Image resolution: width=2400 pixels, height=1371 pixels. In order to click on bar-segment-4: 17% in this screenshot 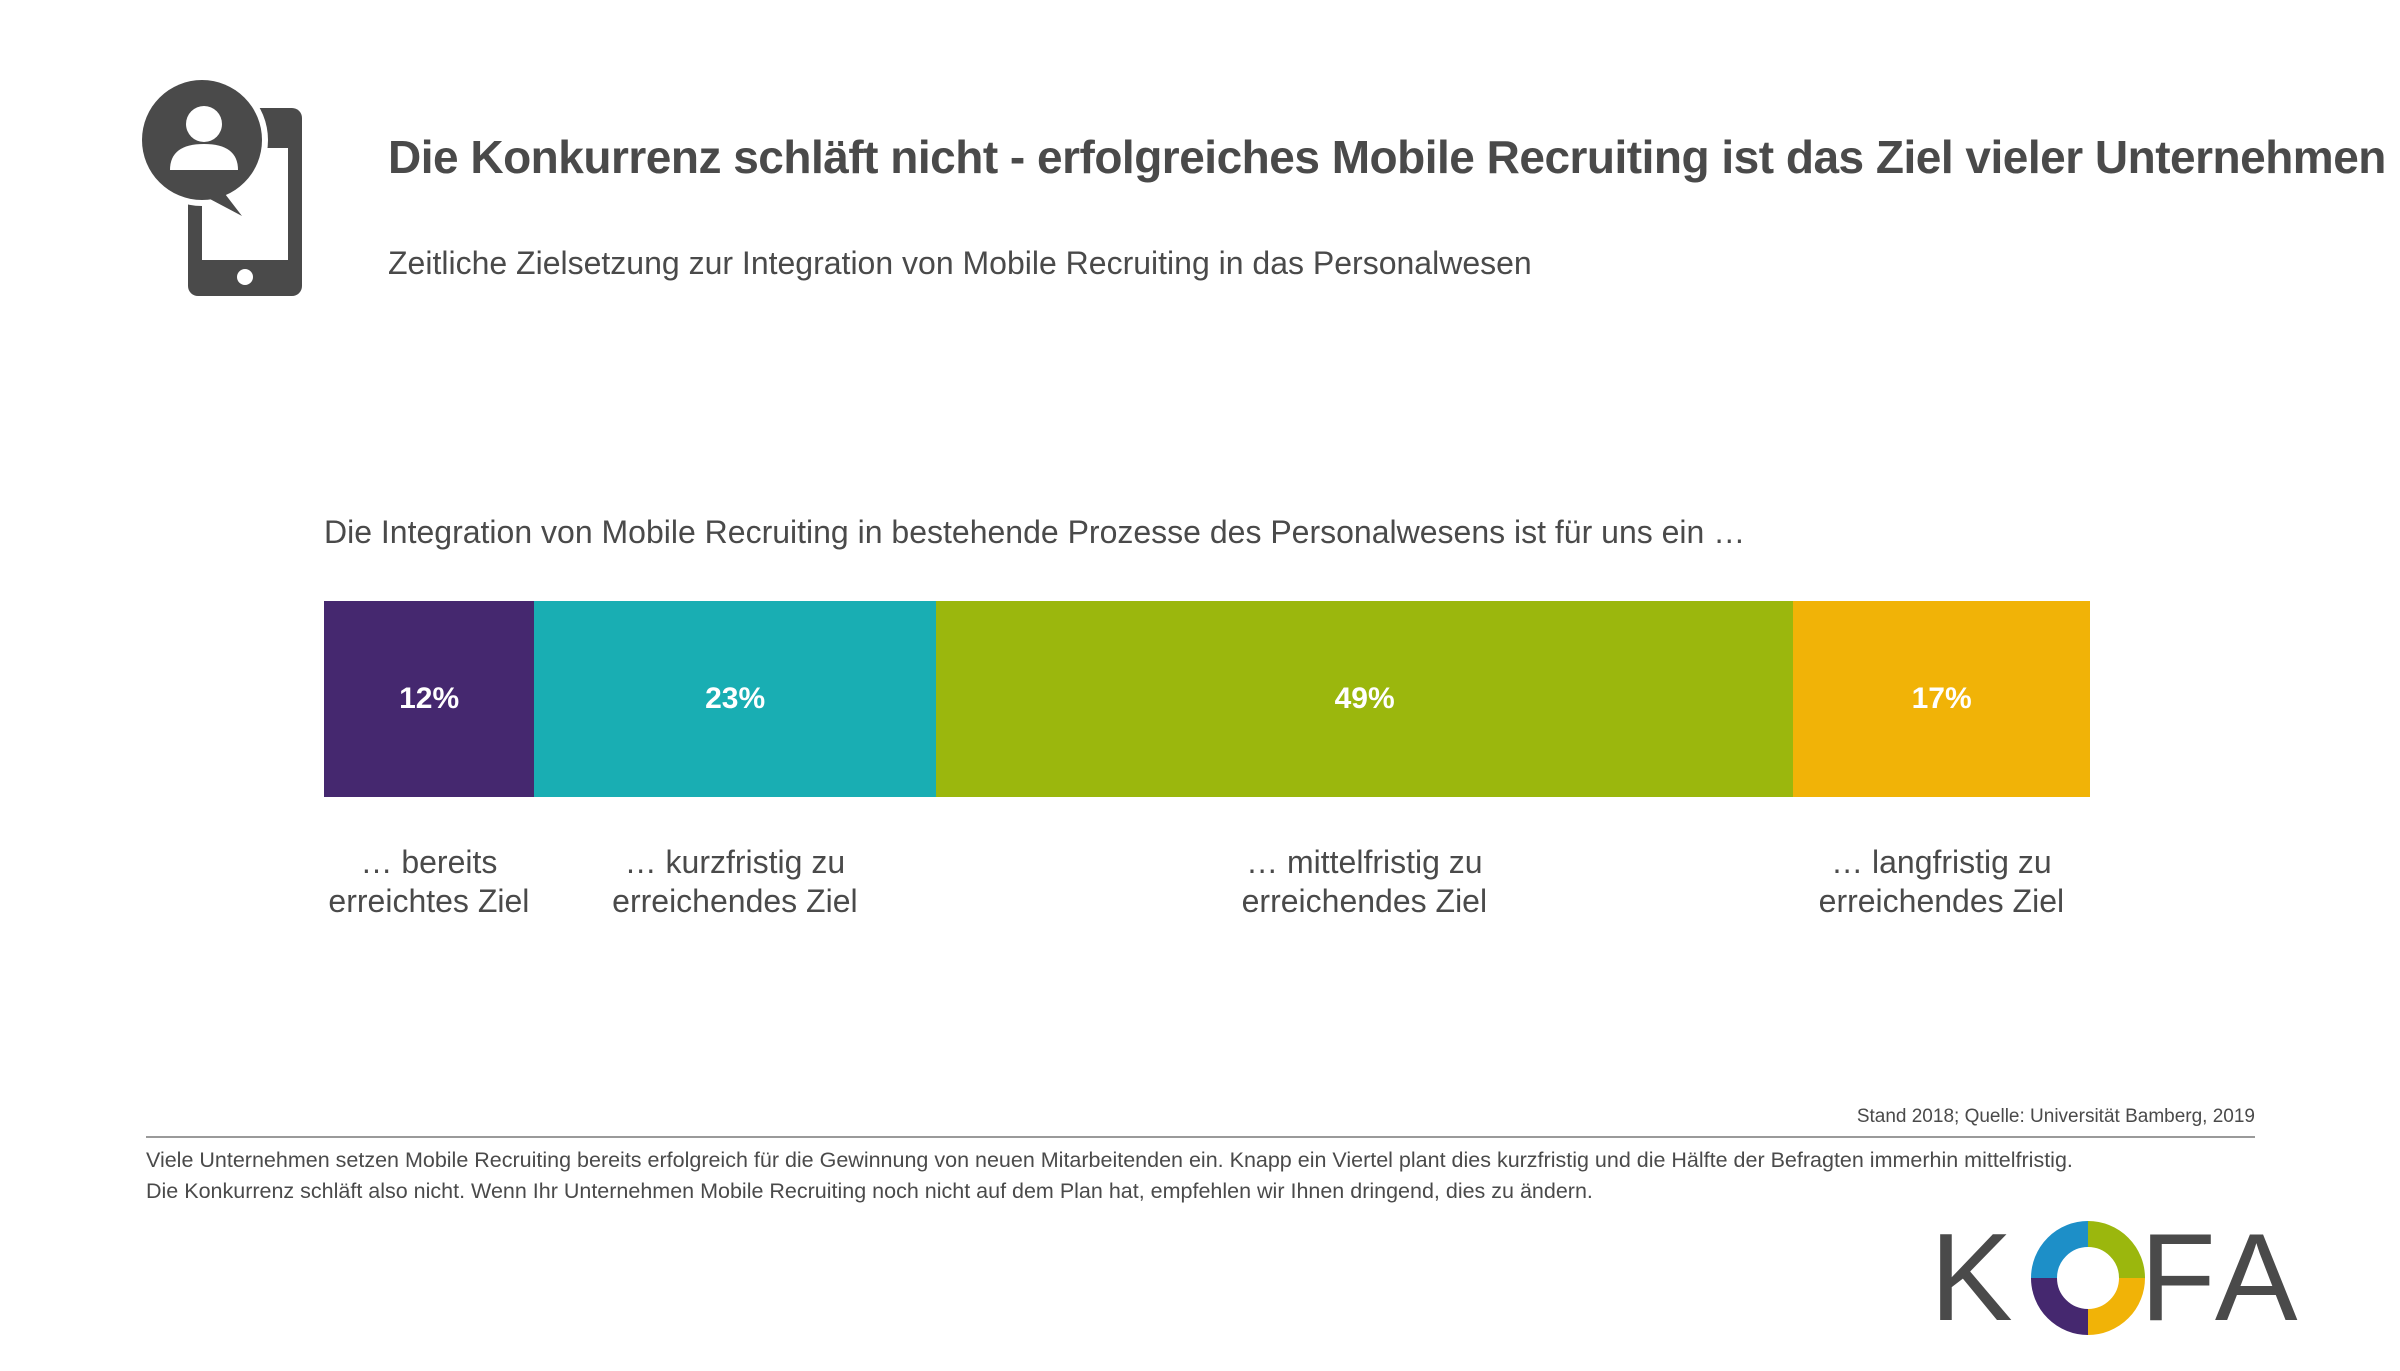, I will do `click(1941, 699)`.